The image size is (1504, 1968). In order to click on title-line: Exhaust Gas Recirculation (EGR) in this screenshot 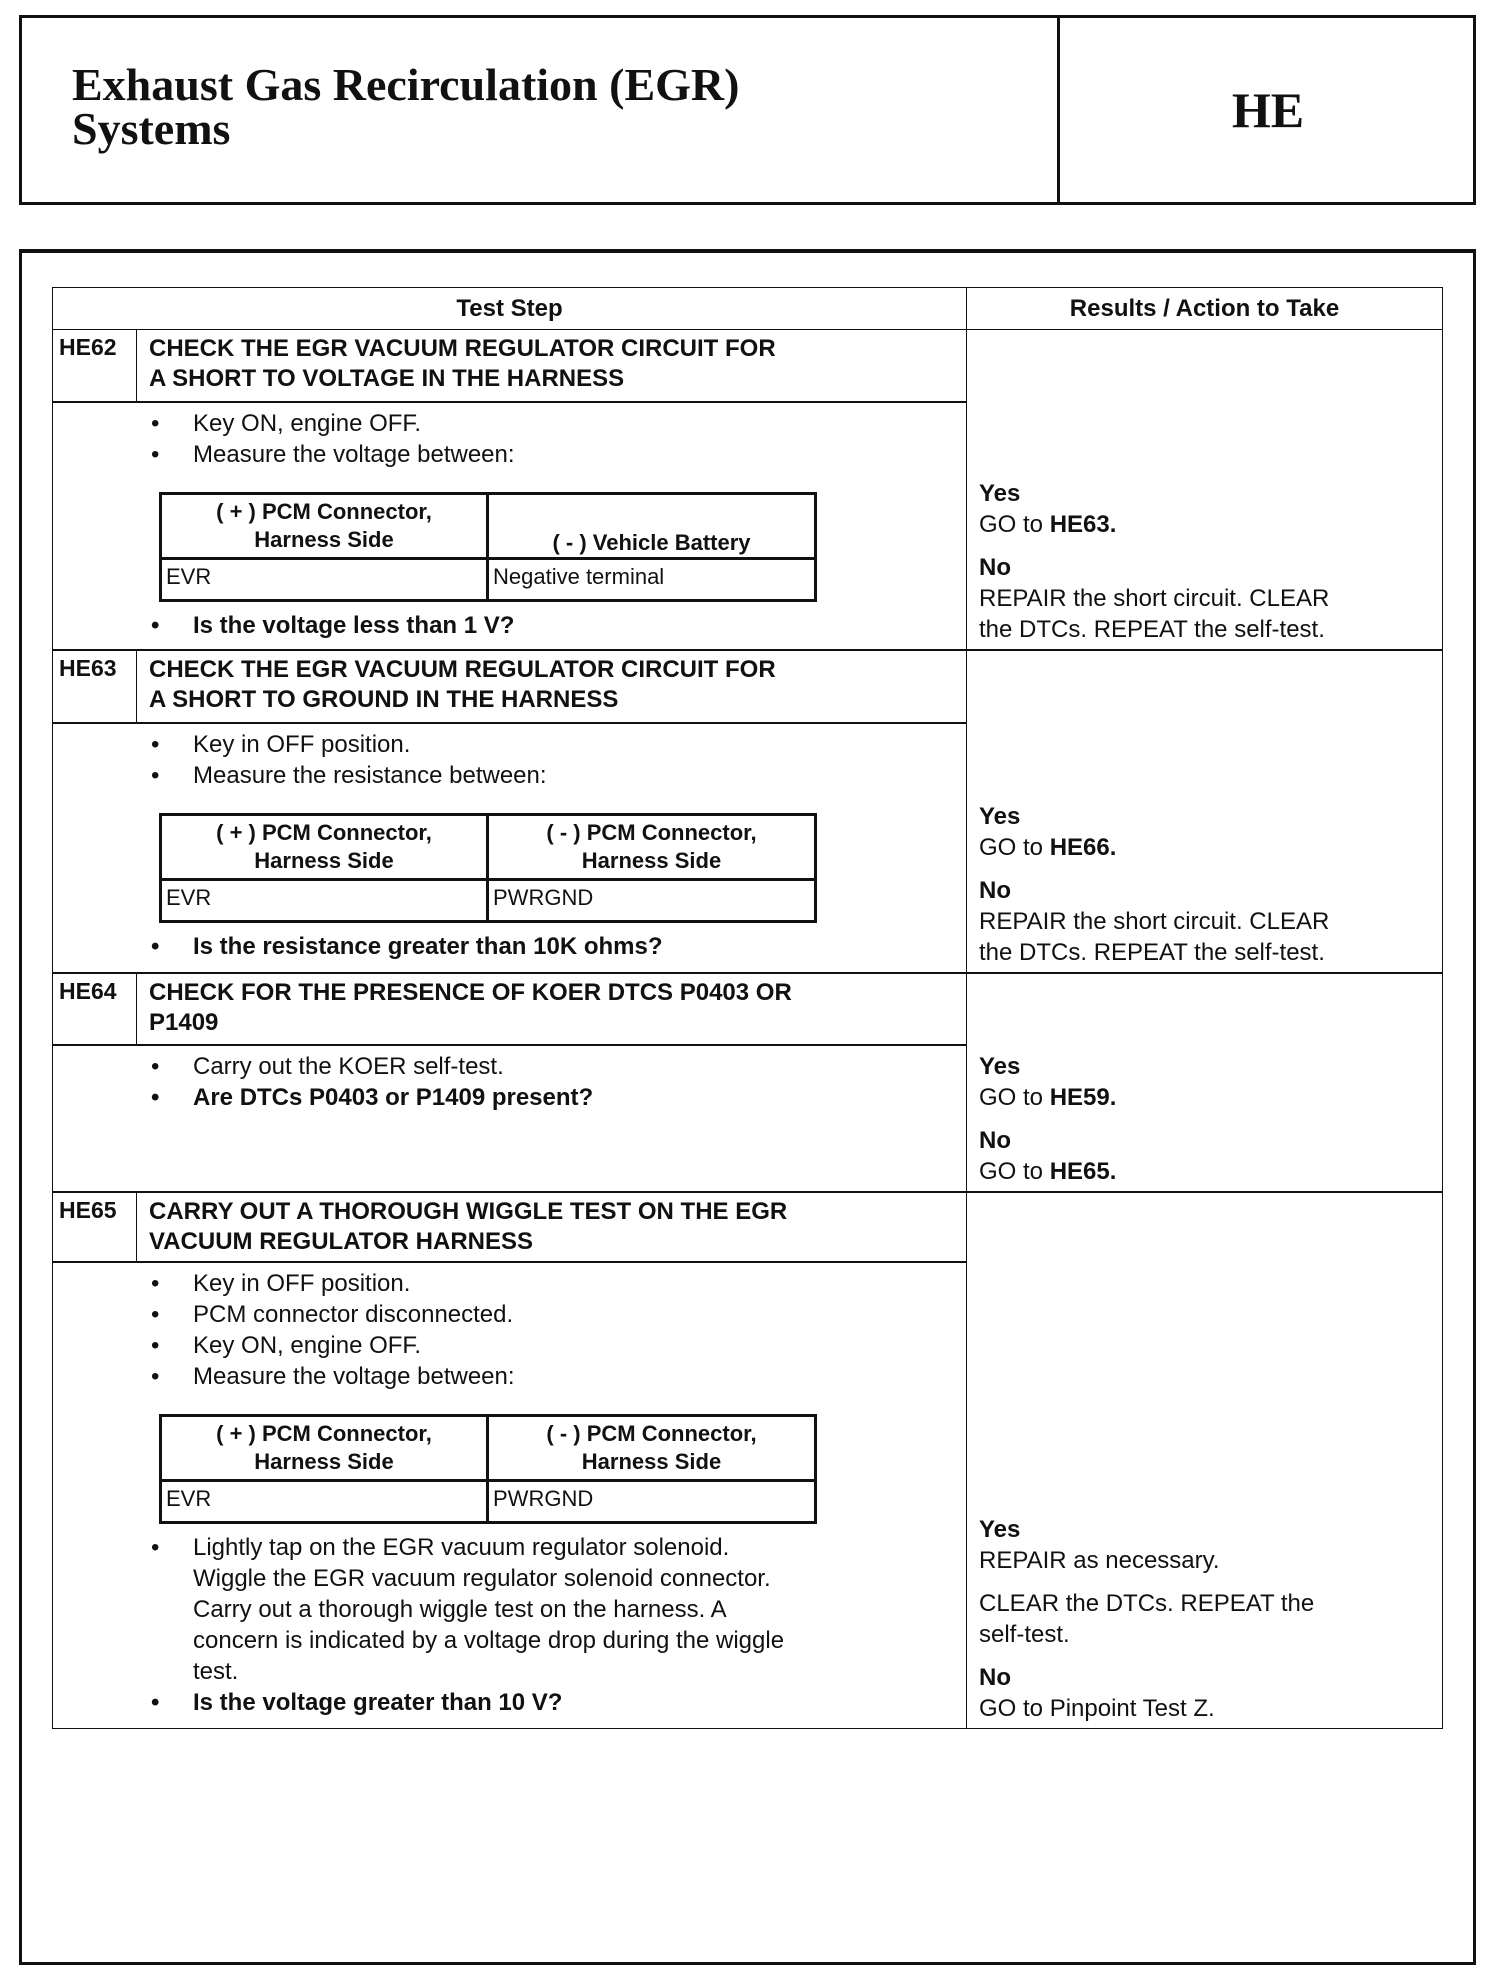, I will do `click(406, 84)`.